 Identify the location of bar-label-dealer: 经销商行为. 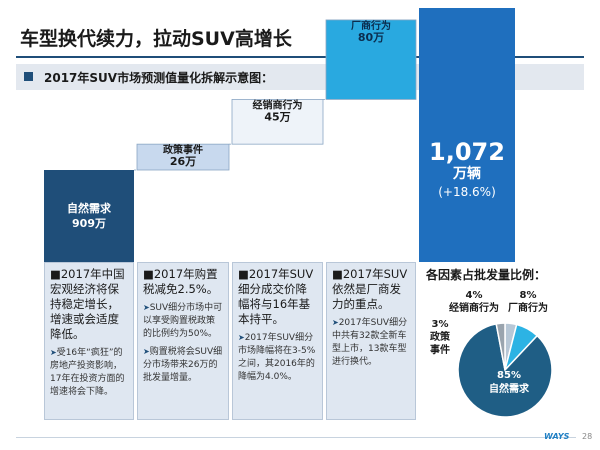
(278, 104).